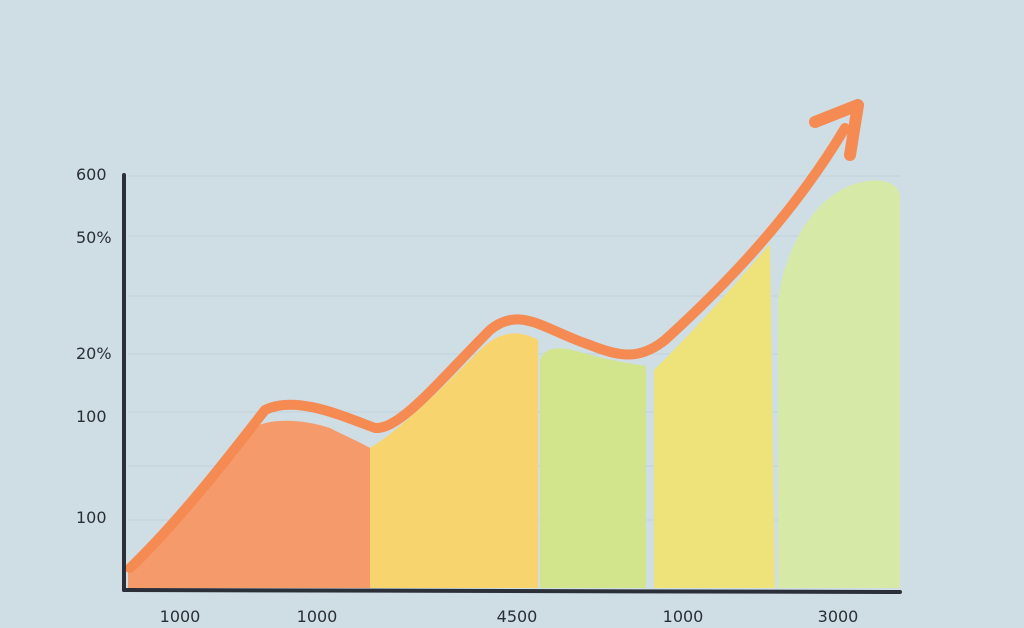 The height and width of the screenshot is (628, 1024). What do you see at coordinates (517, 616) in the screenshot?
I see `x-tick-label: 4500` at bounding box center [517, 616].